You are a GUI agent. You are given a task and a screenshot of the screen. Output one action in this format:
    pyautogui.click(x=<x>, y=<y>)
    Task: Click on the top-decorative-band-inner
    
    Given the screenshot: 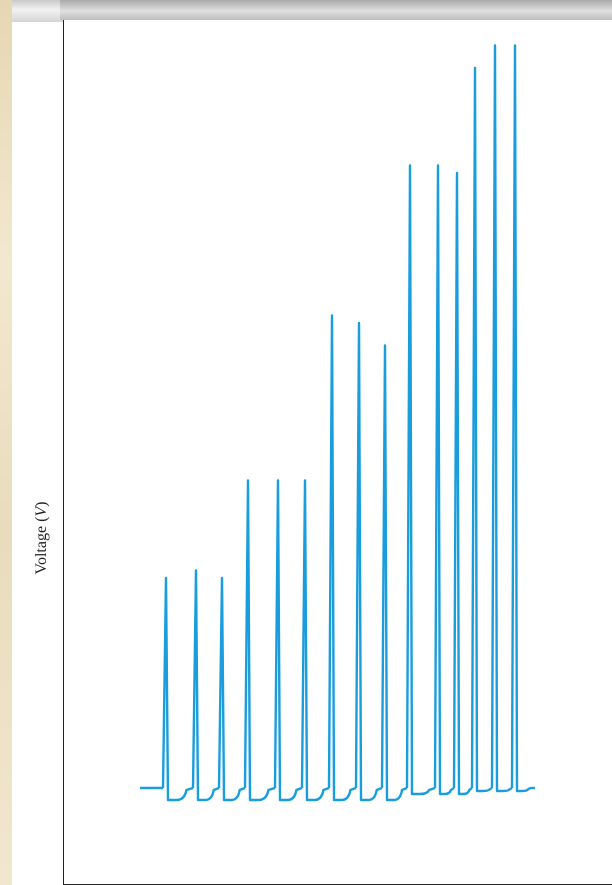 What is the action you would take?
    pyautogui.click(x=336, y=10)
    